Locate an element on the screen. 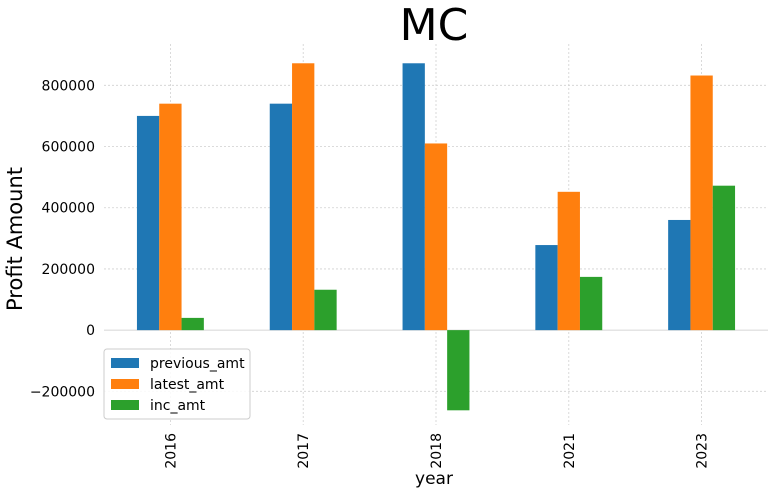  x-tick-labels: 2016 2017 2018 2021 2023 is located at coordinates (436, 451).